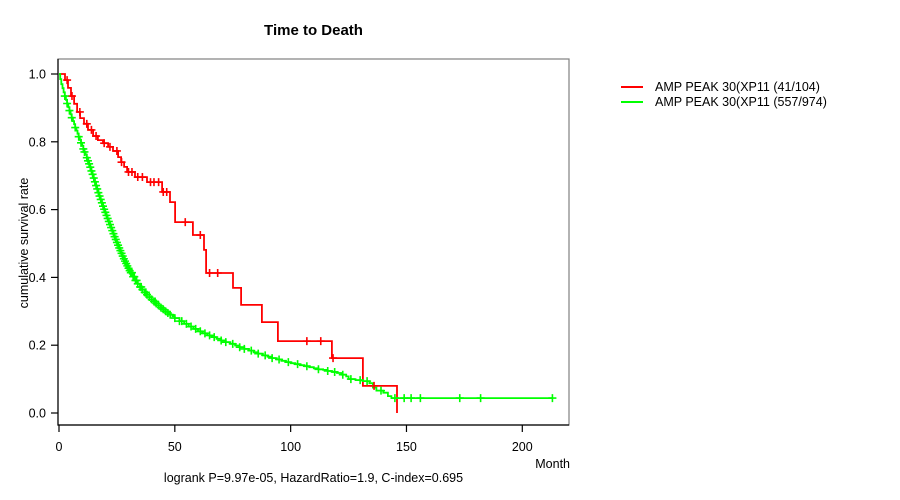 This screenshot has height=500, width=900. What do you see at coordinates (37, 346) in the screenshot?
I see `y-tick-label: 0.2` at bounding box center [37, 346].